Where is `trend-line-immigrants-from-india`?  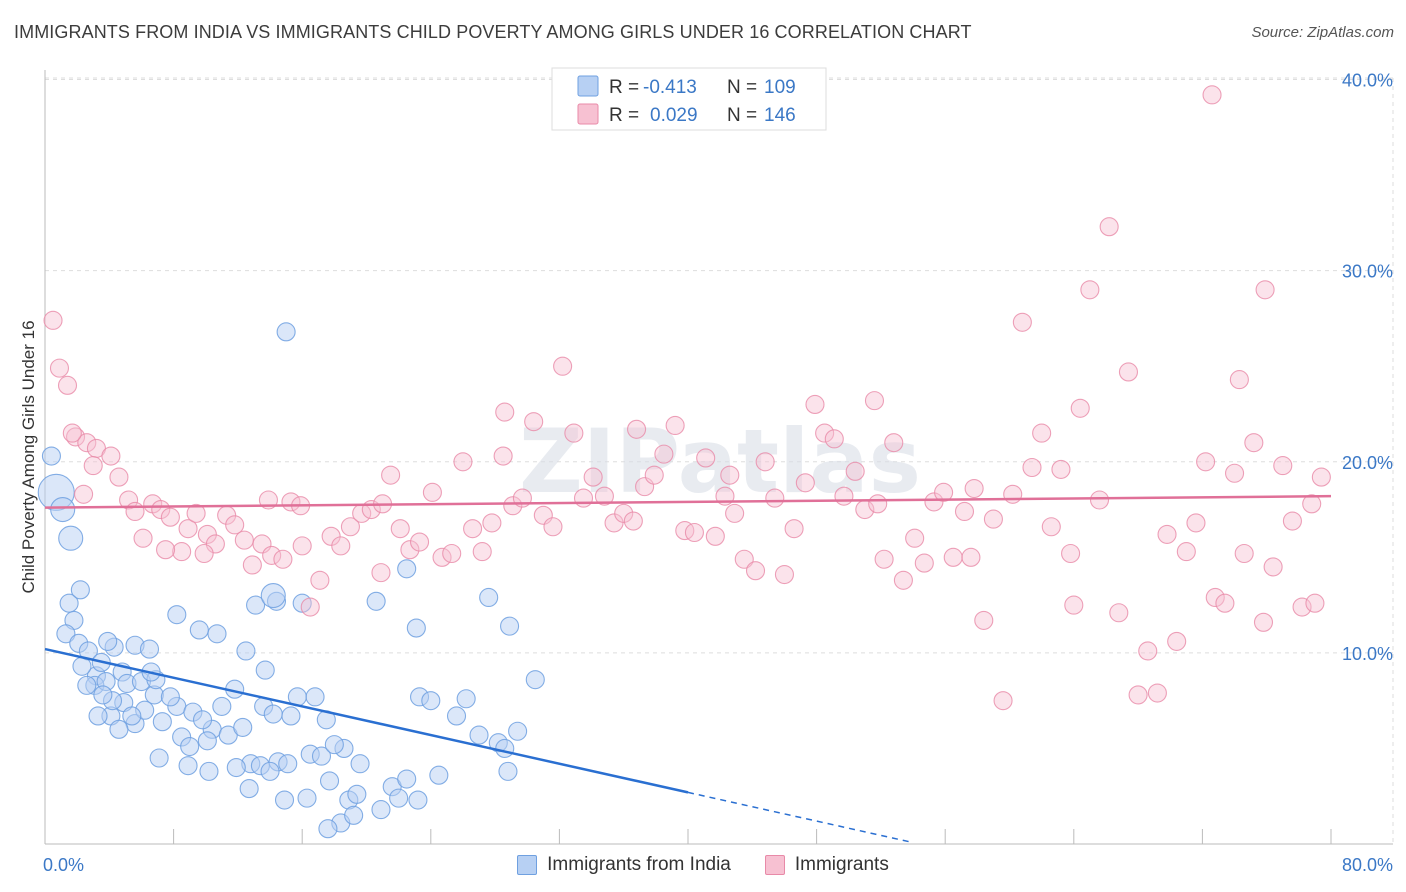 trend-line-immigrants-from-india is located at coordinates (366, 720).